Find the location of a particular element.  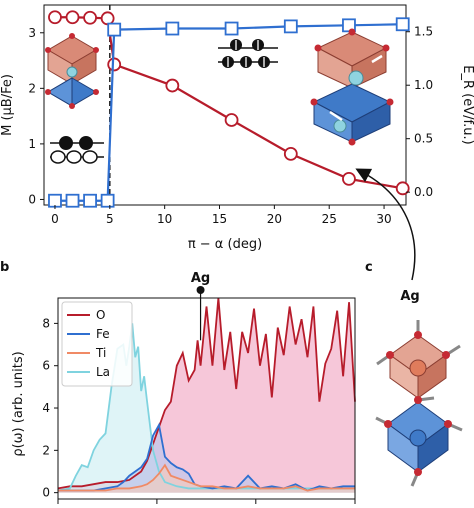

link-arrow is located at coordinates (385, 224).